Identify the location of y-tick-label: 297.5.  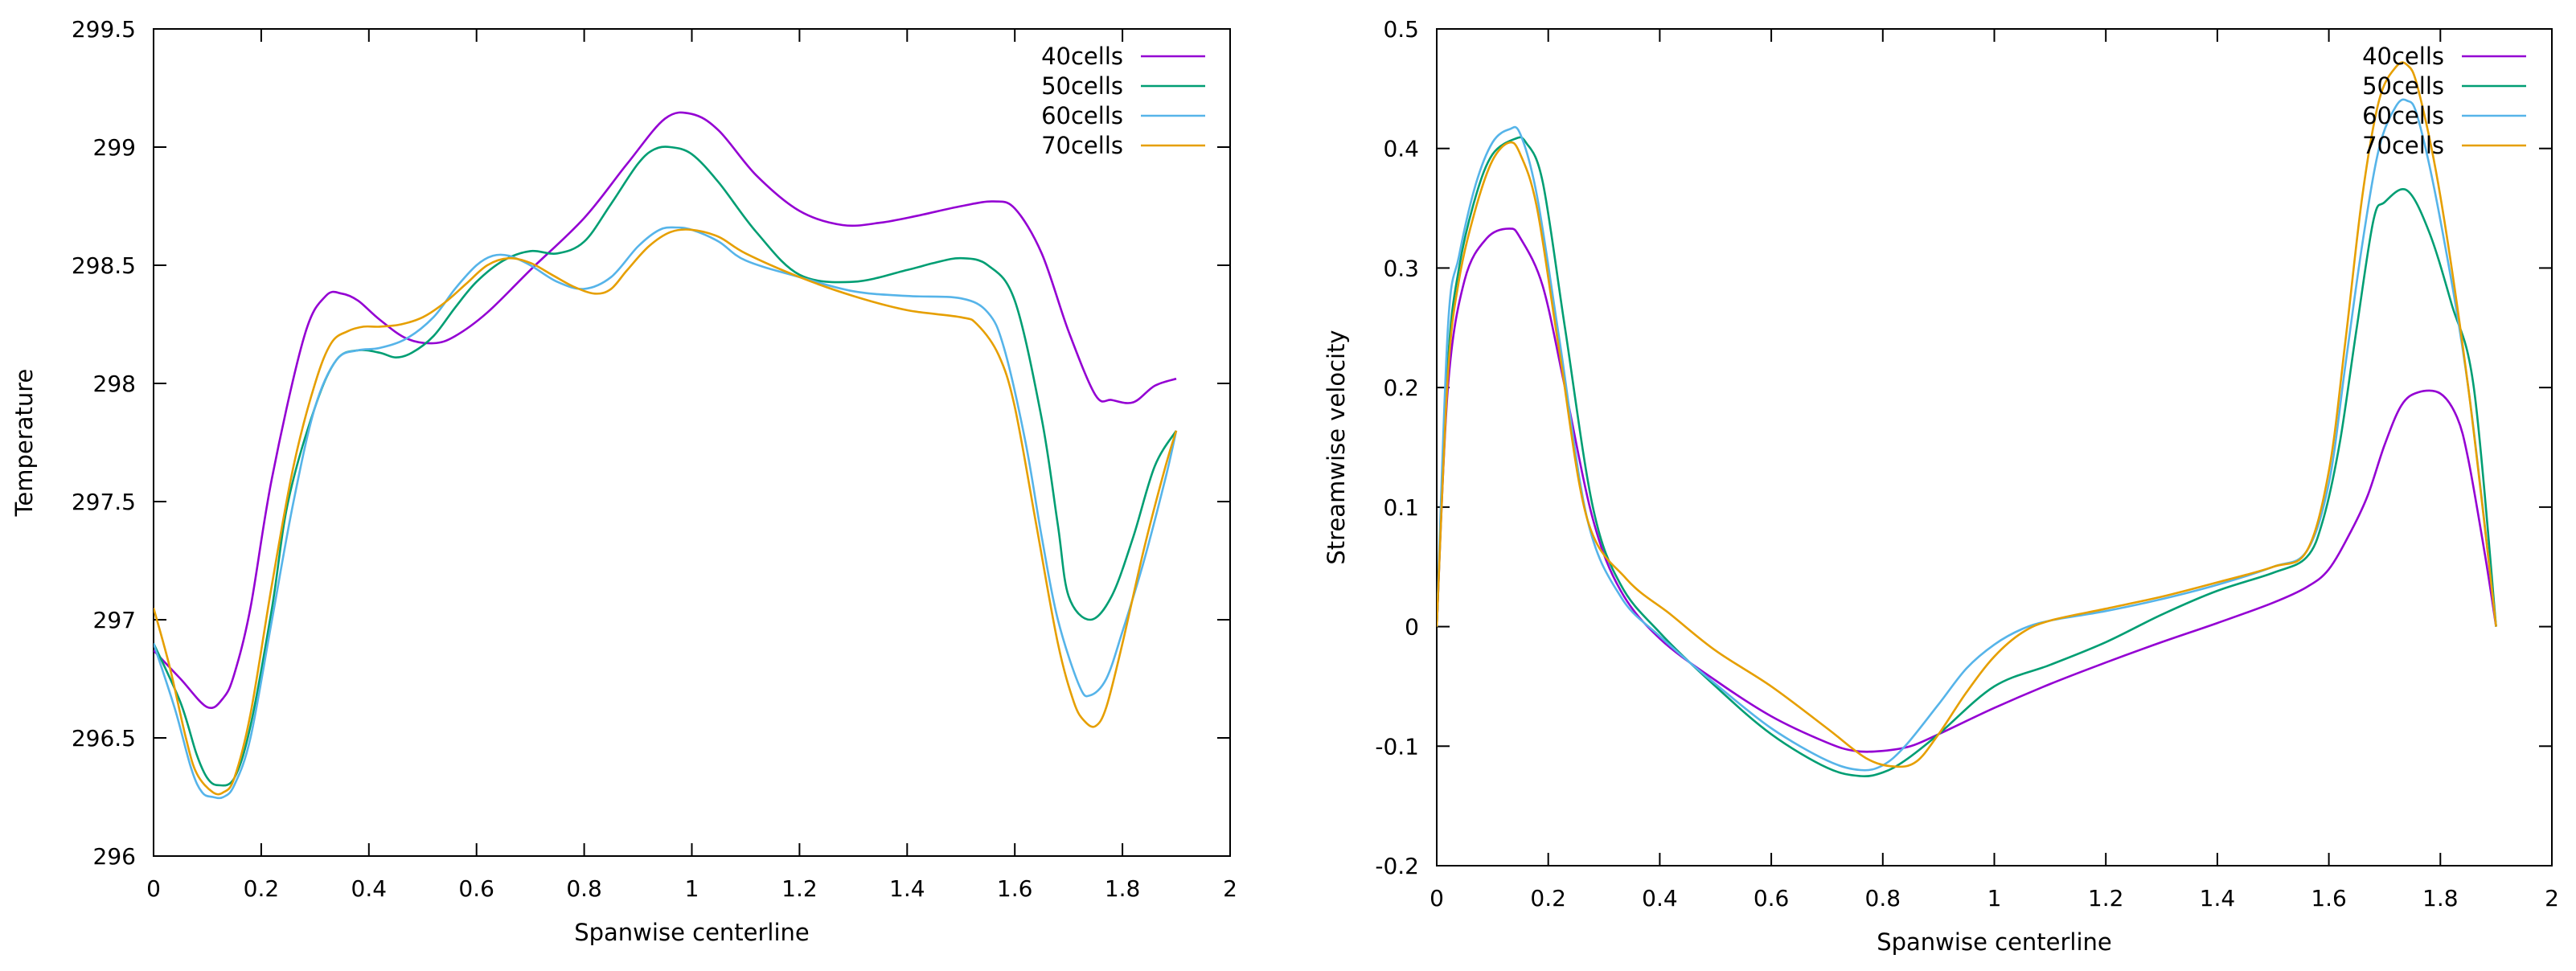
(104, 502).